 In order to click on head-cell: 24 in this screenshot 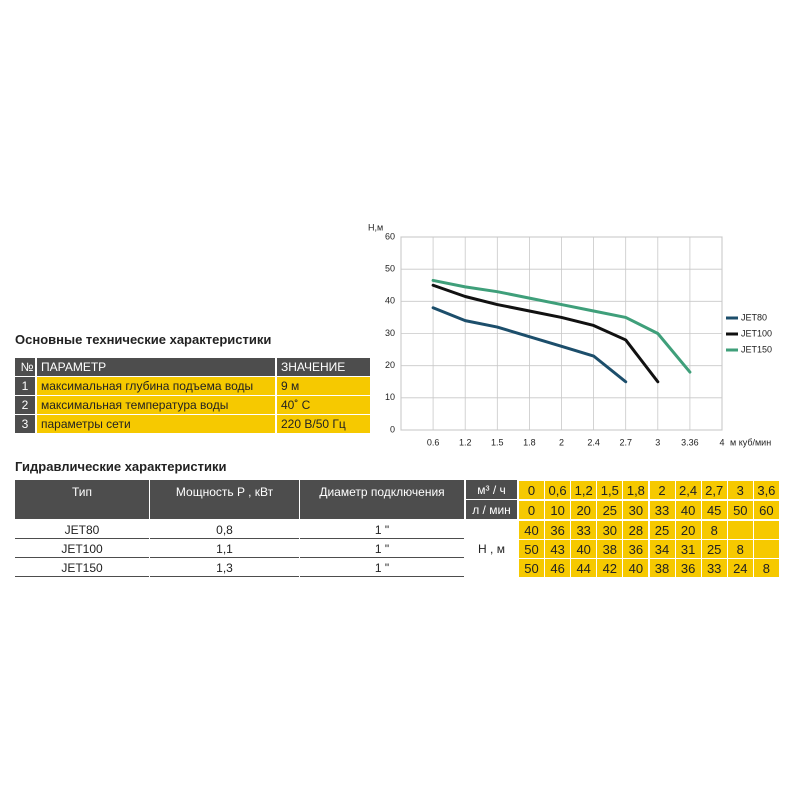, I will do `click(740, 568)`.